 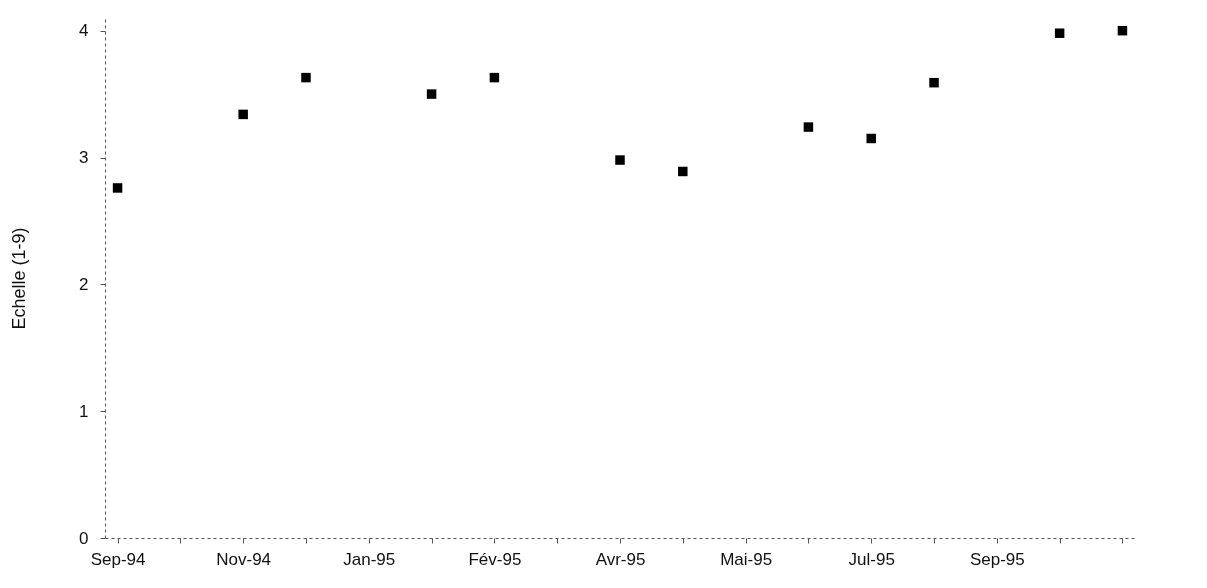 What do you see at coordinates (620, 559) in the screenshot?
I see `x-tick-label: Avr-95` at bounding box center [620, 559].